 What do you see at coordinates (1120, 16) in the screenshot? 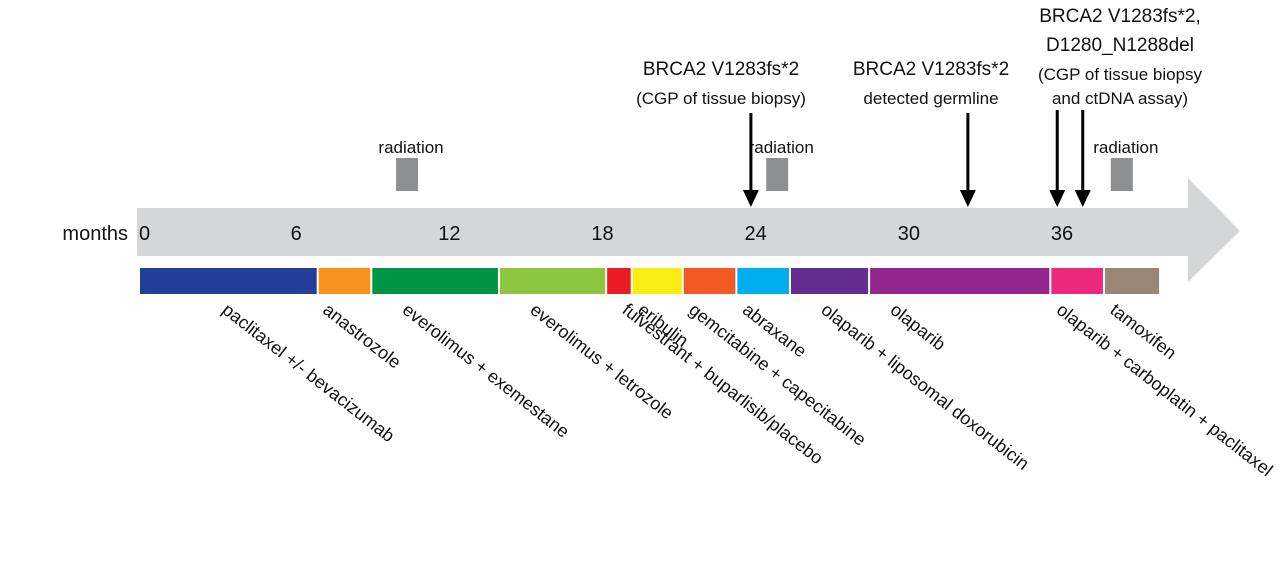
I see `mutation-label: BRCA2 V1283fs*2,` at bounding box center [1120, 16].